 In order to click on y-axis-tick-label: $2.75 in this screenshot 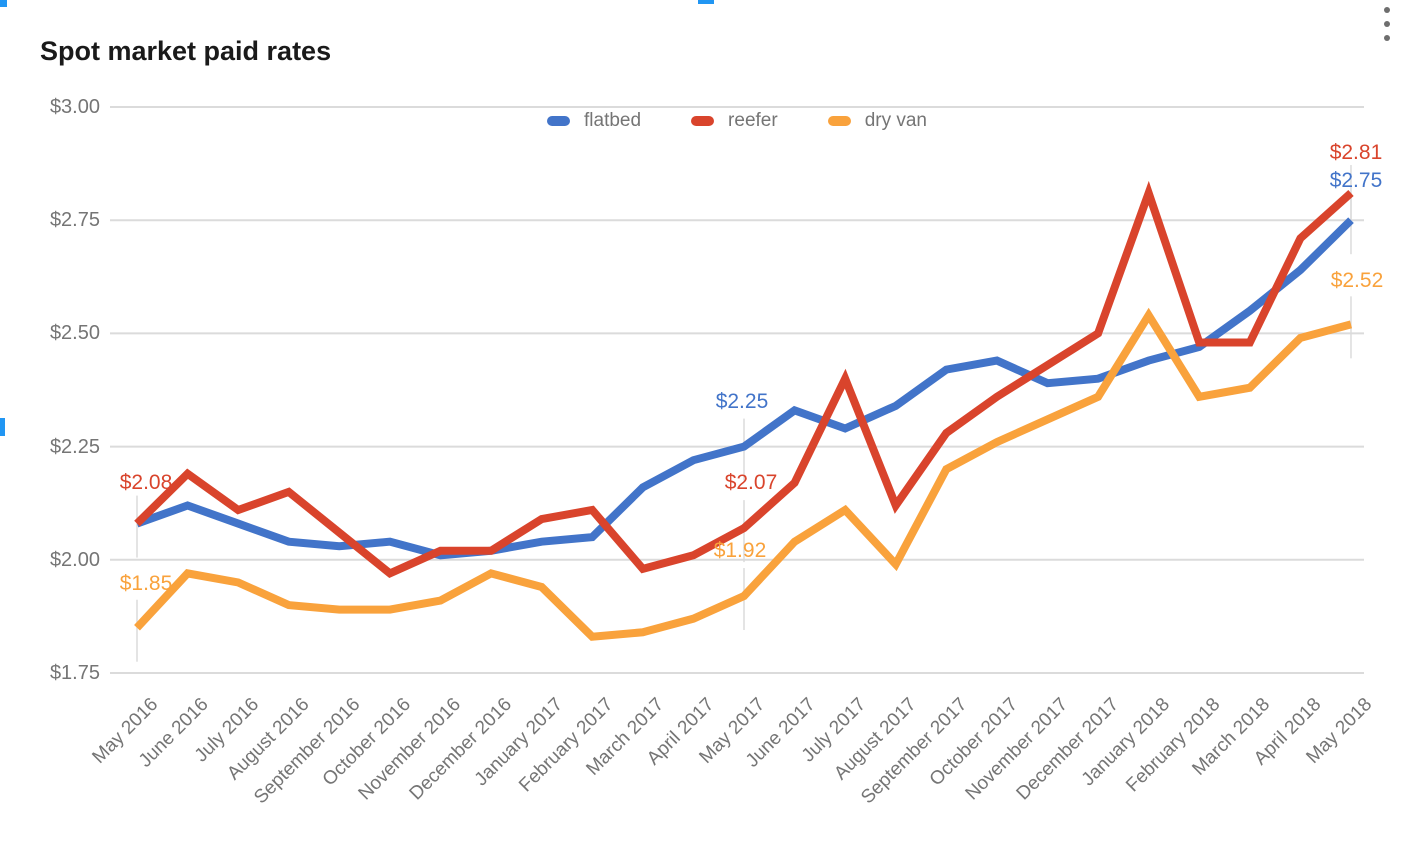, I will do `click(74, 220)`.